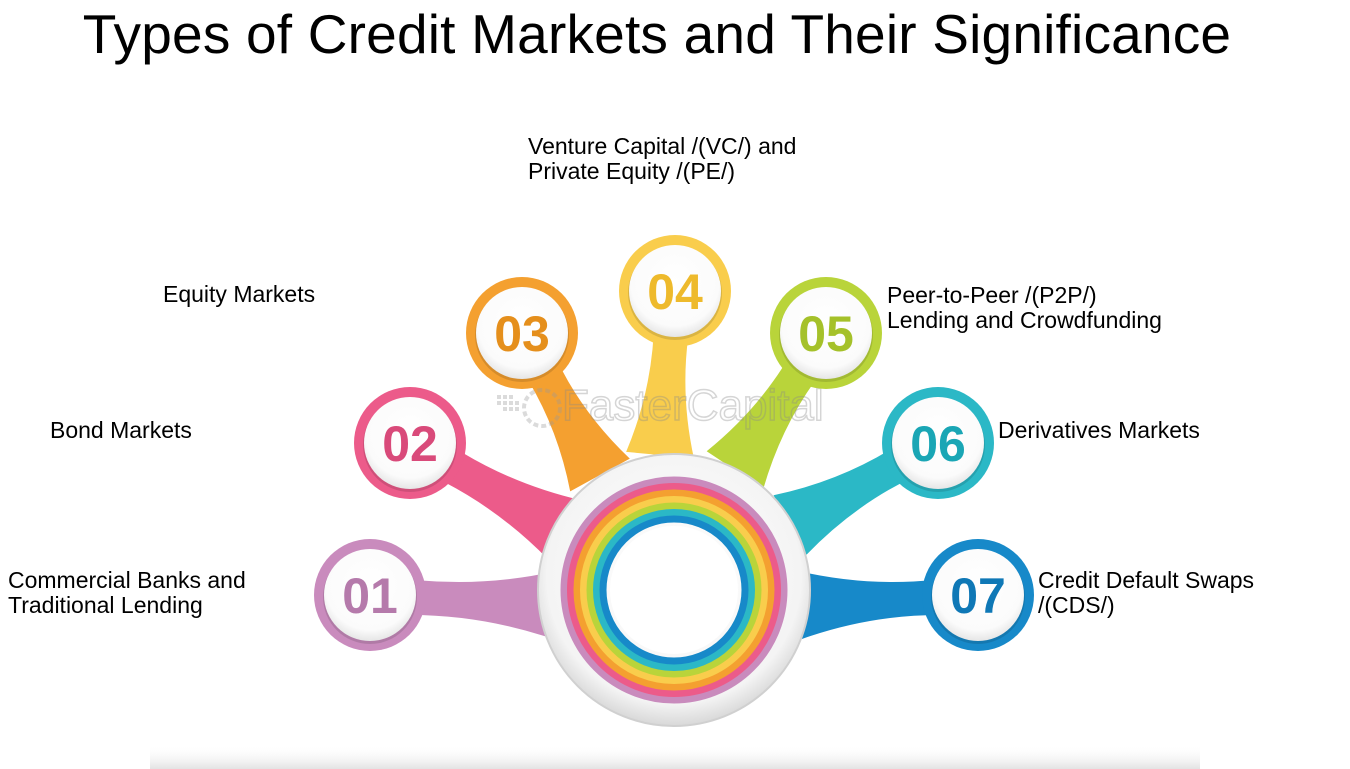  What do you see at coordinates (105, 605) in the screenshot?
I see `label-line: Traditional Lending` at bounding box center [105, 605].